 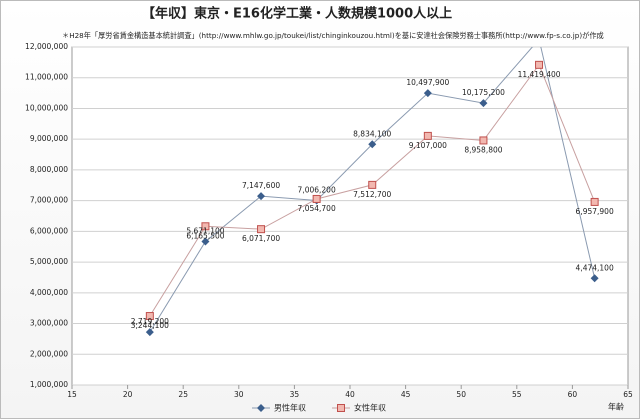 What do you see at coordinates (483, 92) in the screenshot?
I see `data-label: 10,175,200` at bounding box center [483, 92].